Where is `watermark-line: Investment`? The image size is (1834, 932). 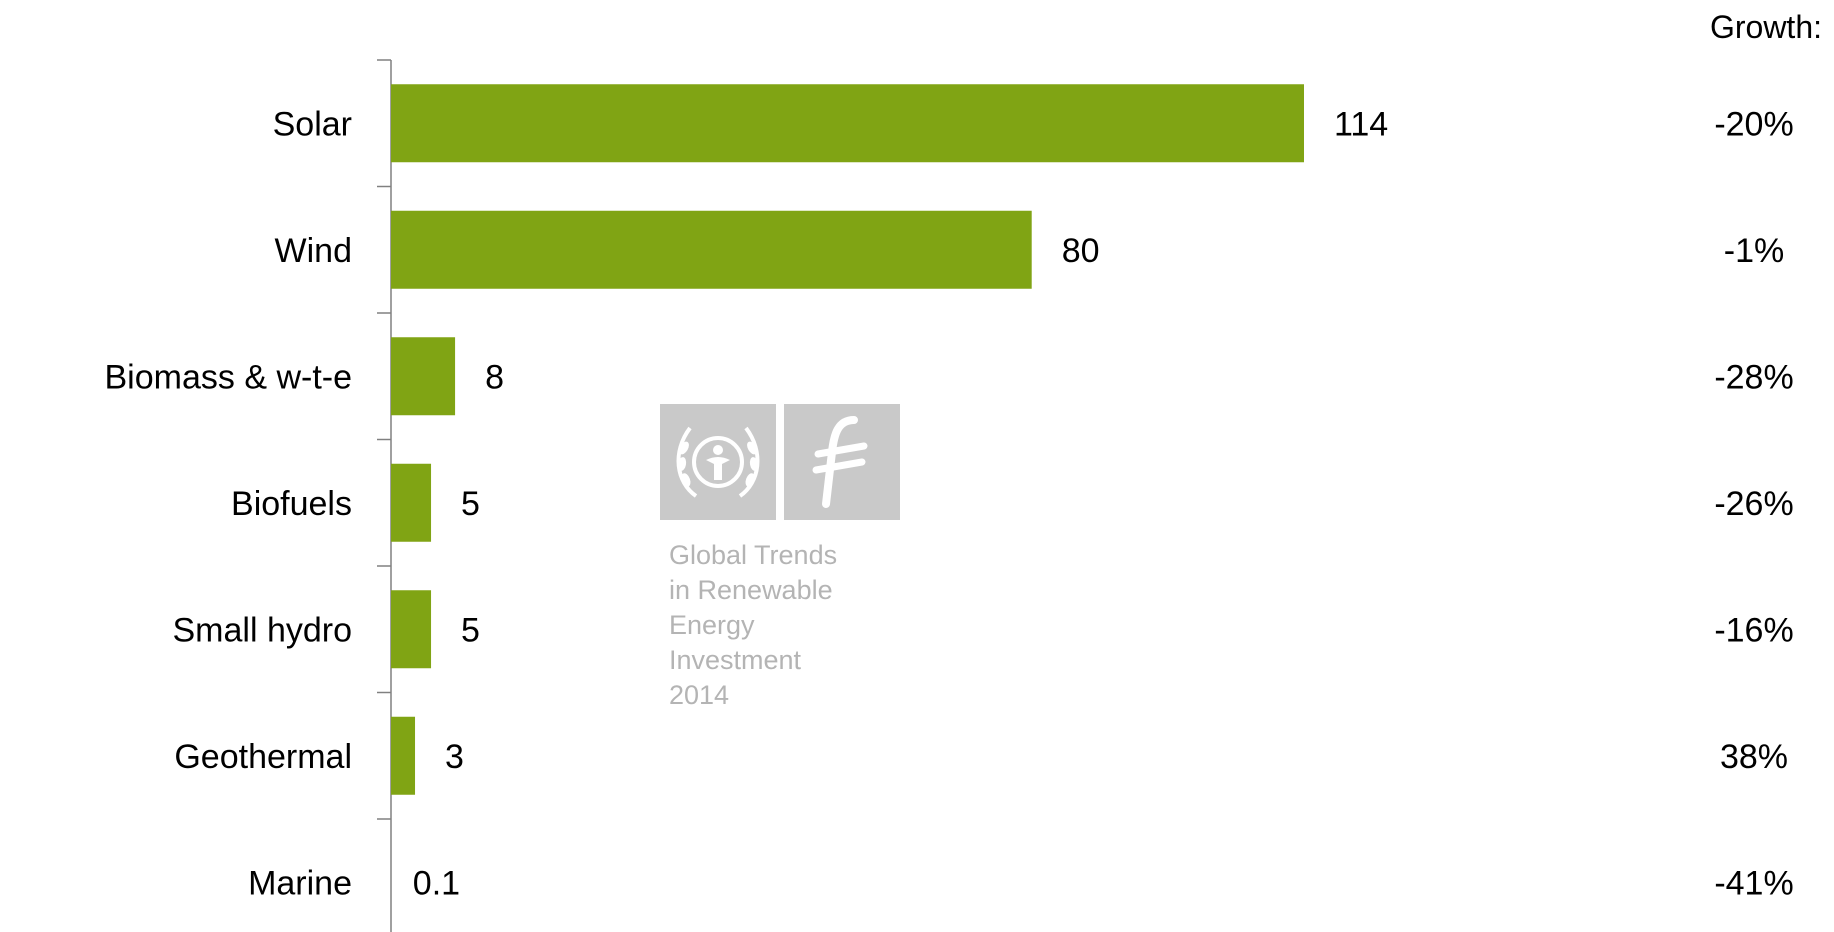 watermark-line: Investment is located at coordinates (735, 660).